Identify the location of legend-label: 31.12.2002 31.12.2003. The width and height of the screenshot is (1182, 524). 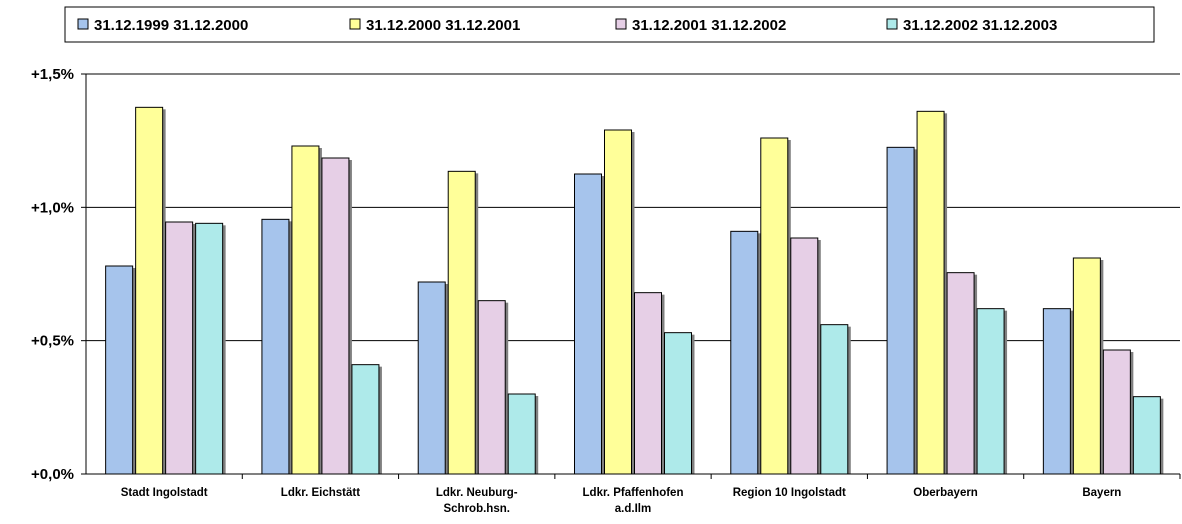
(980, 25).